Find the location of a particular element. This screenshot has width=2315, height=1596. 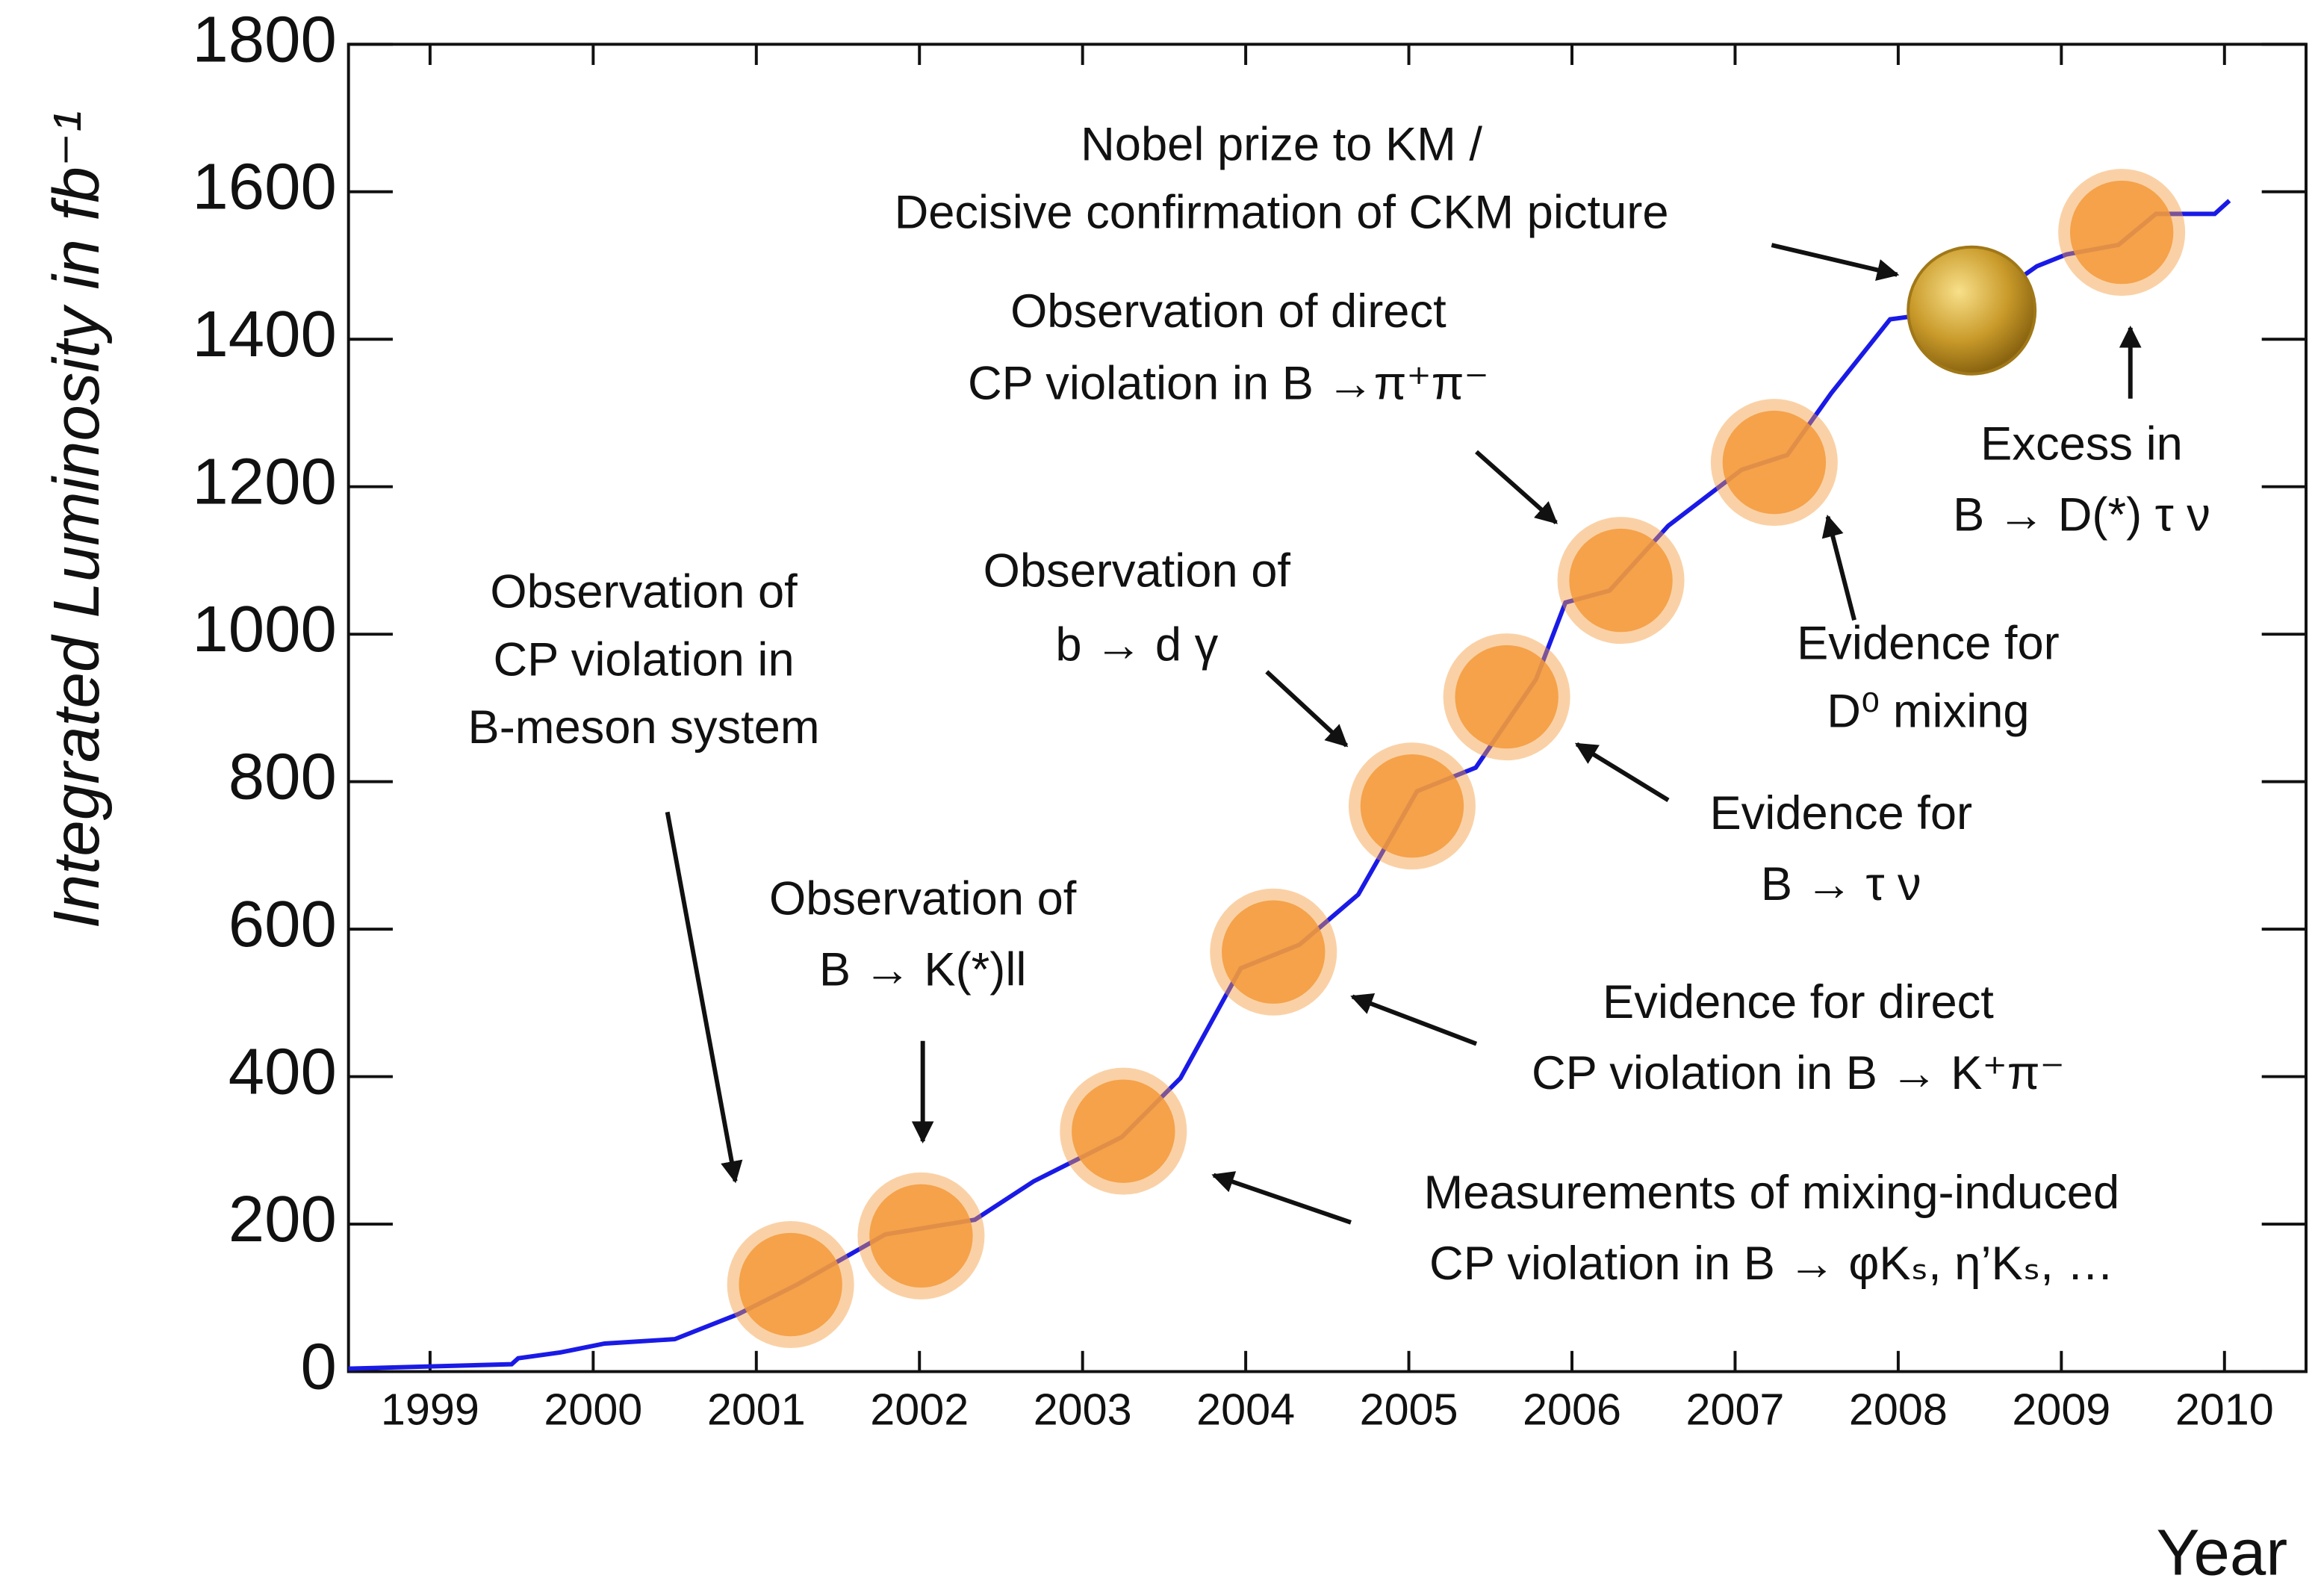

x-tick-label: 2005 is located at coordinates (1409, 1410).